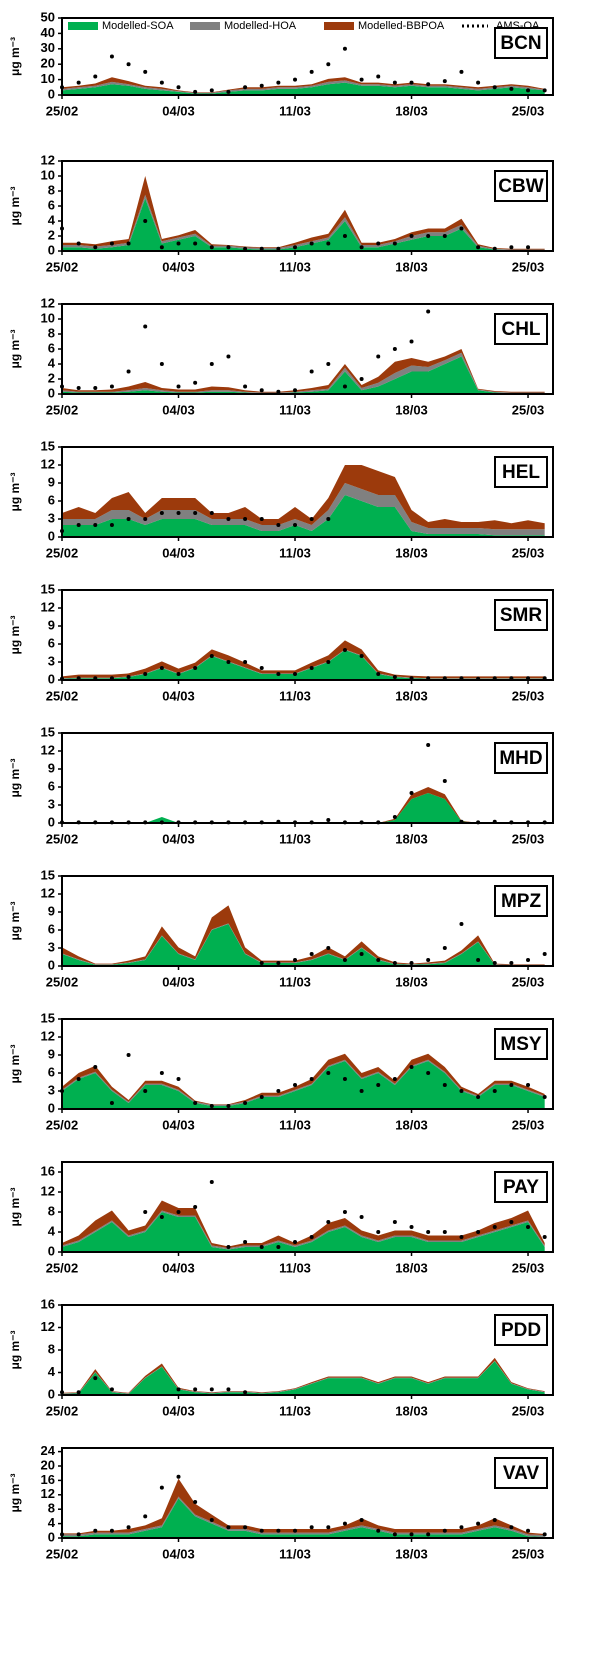  What do you see at coordinates (295, 110) in the screenshot?
I see `x-tick-label: 11/03` at bounding box center [295, 110].